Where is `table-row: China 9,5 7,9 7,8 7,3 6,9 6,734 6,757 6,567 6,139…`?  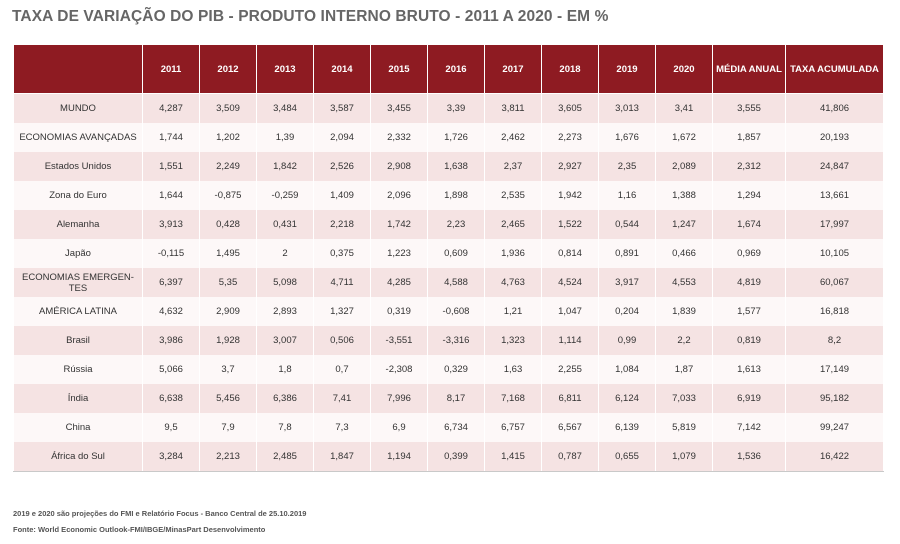
table-row: China 9,5 7,9 7,8 7,3 6,9 6,734 6,757 6,567 6,139… is located at coordinates (448, 427).